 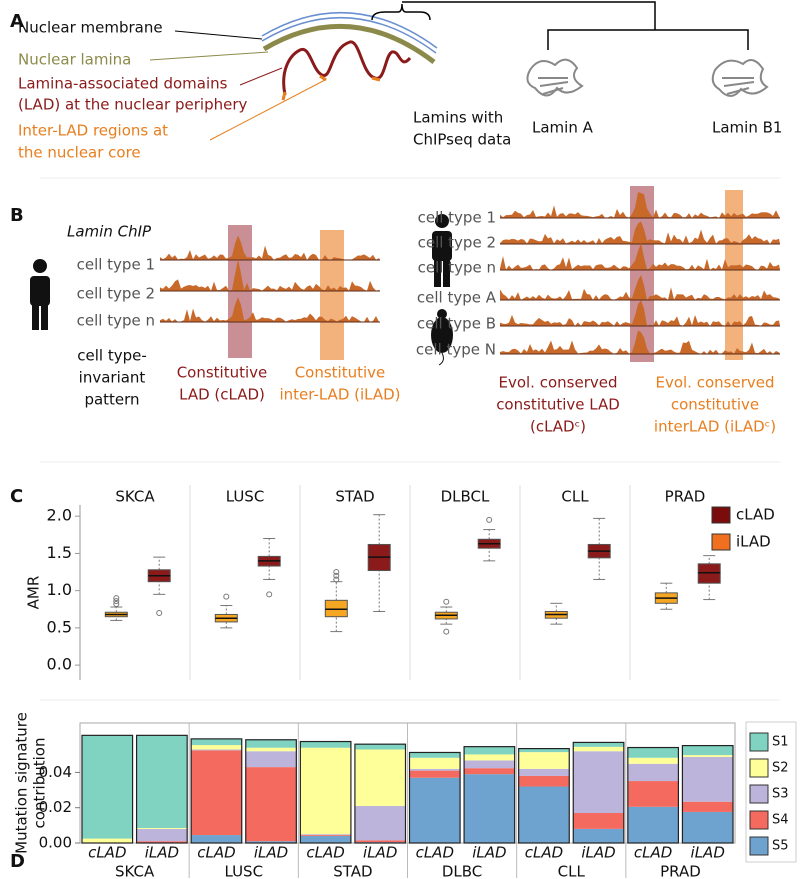 What do you see at coordinates (647, 77) in the screenshot?
I see `protein-icon` at bounding box center [647, 77].